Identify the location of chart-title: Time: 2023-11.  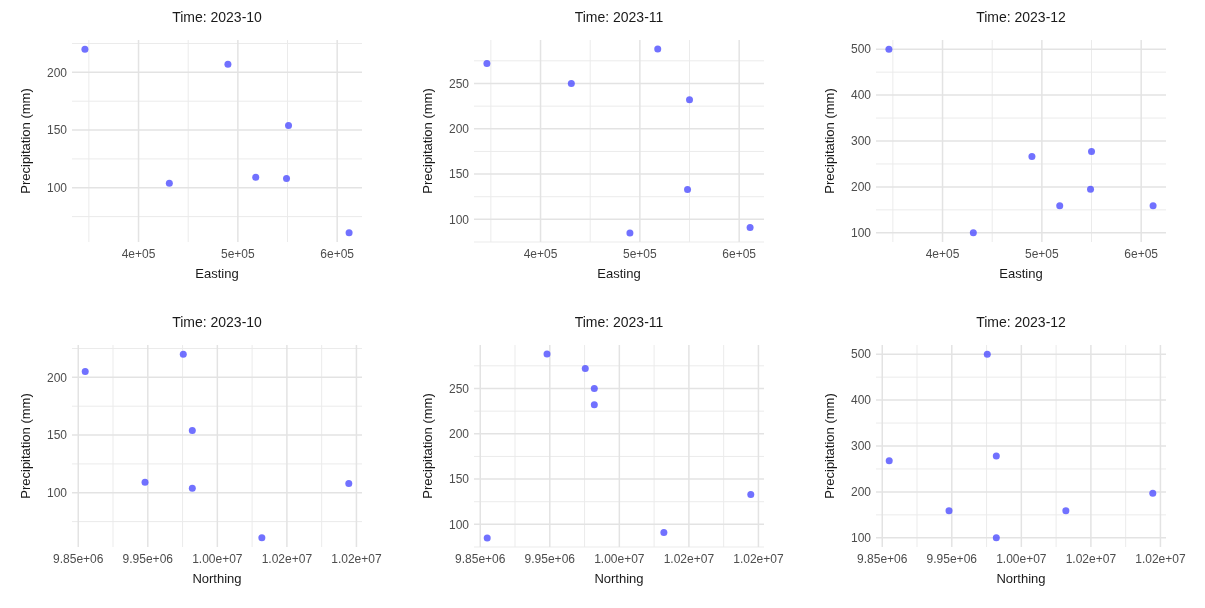
(619, 17).